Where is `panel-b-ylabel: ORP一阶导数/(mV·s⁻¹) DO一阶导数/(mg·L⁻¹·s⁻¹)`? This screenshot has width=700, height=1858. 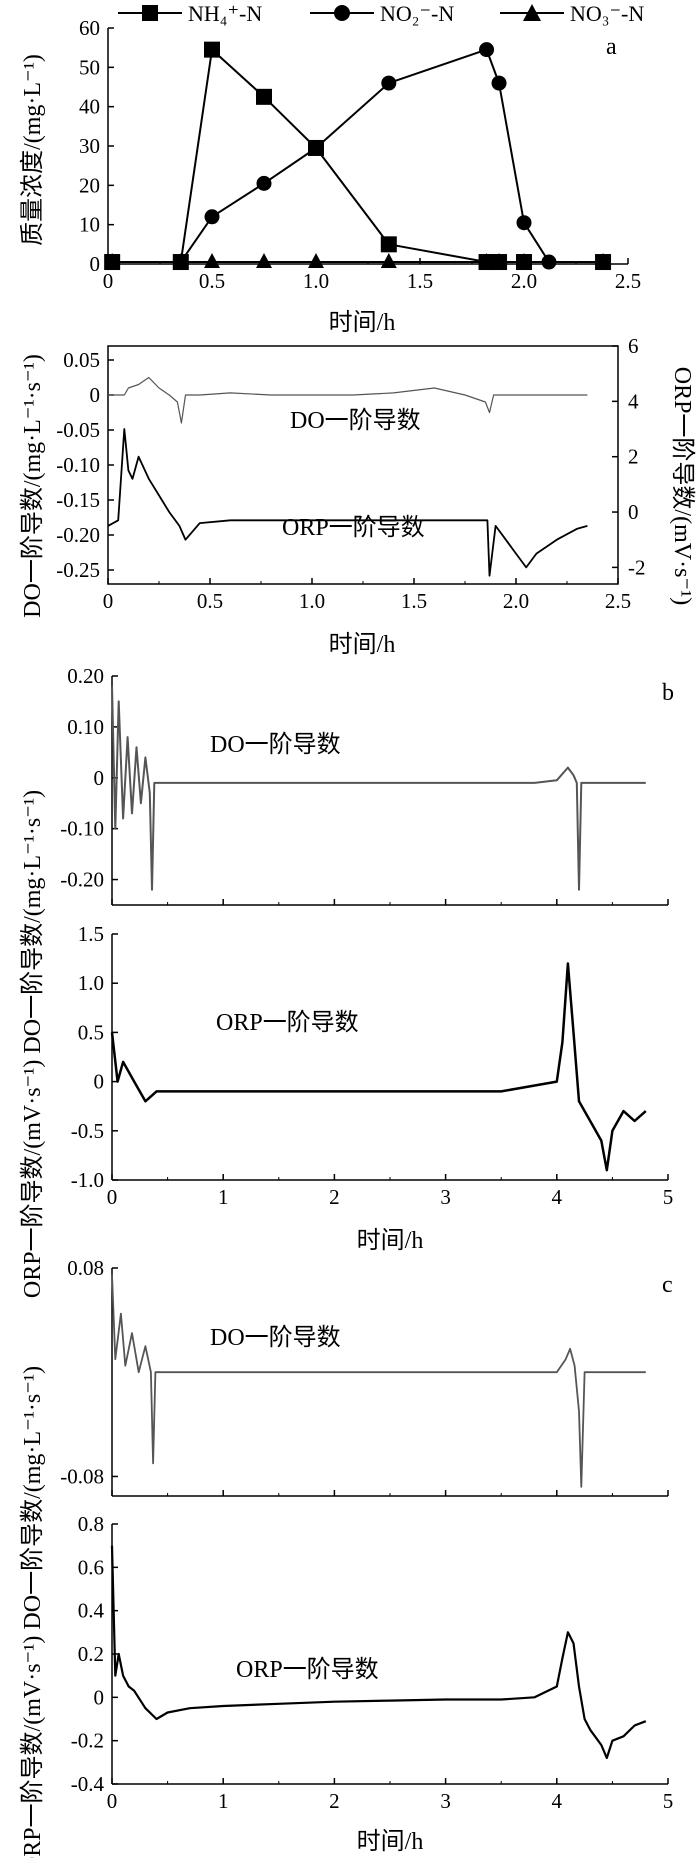 panel-b-ylabel: ORP一阶导数/(mV·s⁻¹) DO一阶导数/(mg·L⁻¹·s⁻¹) is located at coordinates (32, 1044).